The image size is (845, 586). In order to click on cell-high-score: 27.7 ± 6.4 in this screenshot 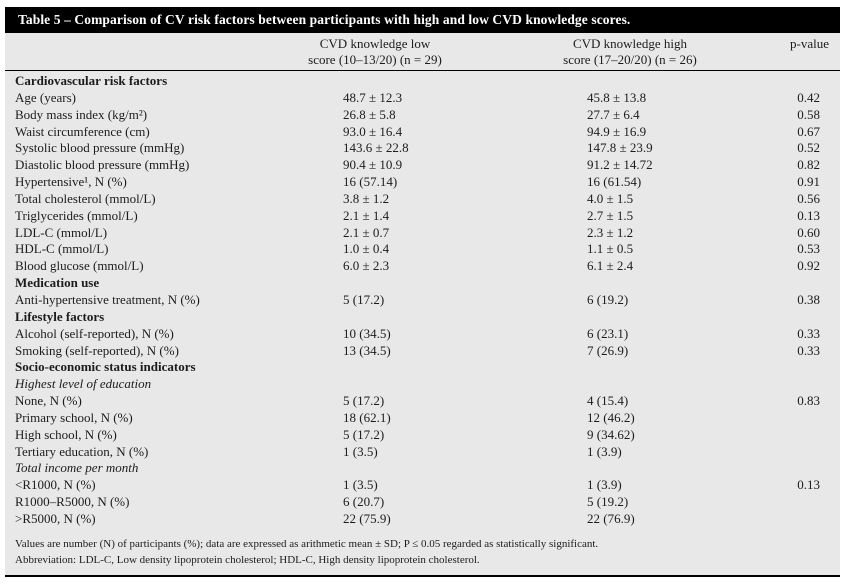, I will do `click(613, 114)`.